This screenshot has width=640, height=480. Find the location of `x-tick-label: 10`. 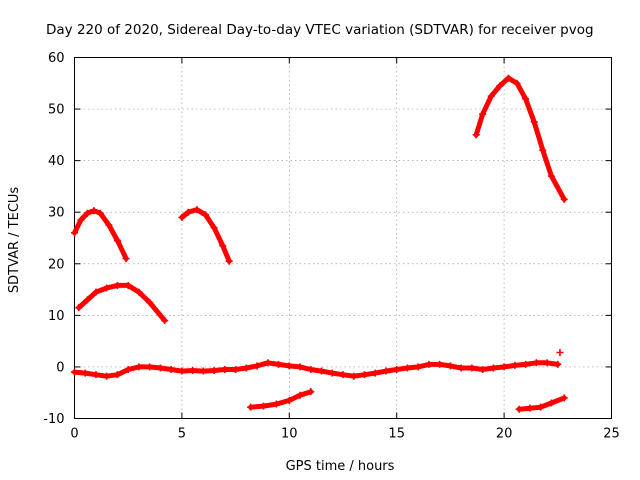

x-tick-label: 10 is located at coordinates (289, 434).